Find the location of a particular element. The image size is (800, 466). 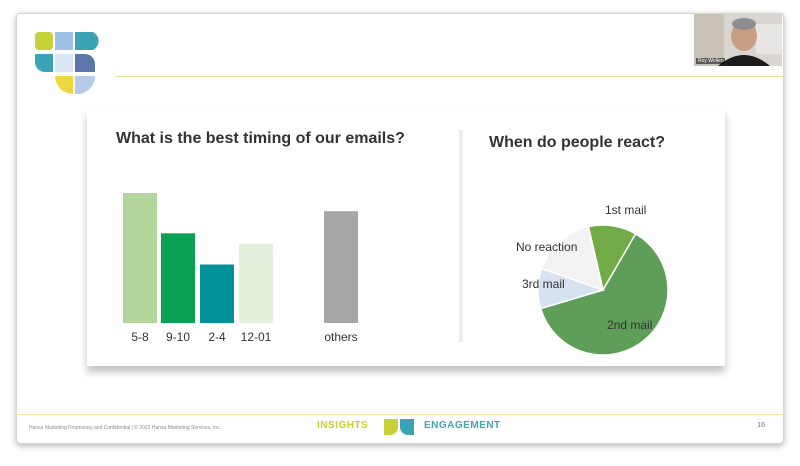

presenter-image is located at coordinates (738, 40).